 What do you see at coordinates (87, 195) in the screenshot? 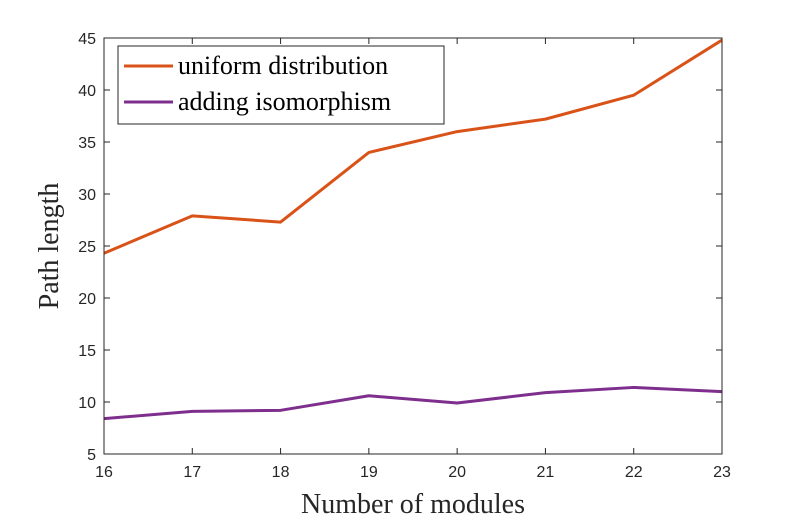
I see `y-tick-label: 30` at bounding box center [87, 195].